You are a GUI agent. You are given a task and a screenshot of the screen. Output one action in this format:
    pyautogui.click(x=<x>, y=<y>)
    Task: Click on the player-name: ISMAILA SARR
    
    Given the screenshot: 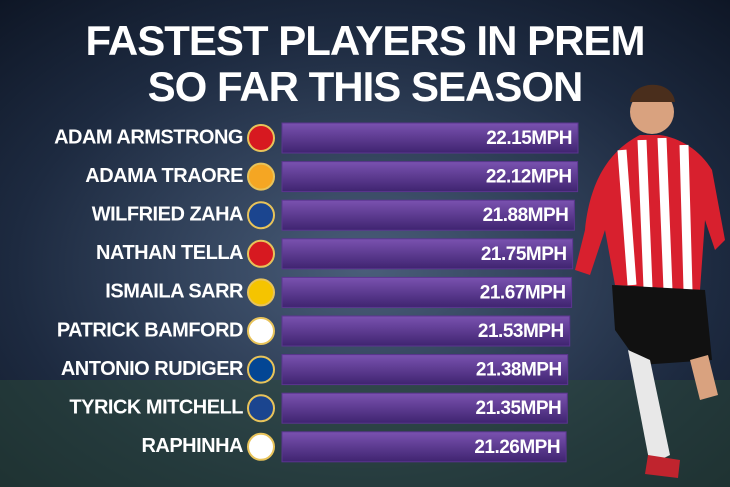 What is the action you would take?
    pyautogui.click(x=174, y=292)
    